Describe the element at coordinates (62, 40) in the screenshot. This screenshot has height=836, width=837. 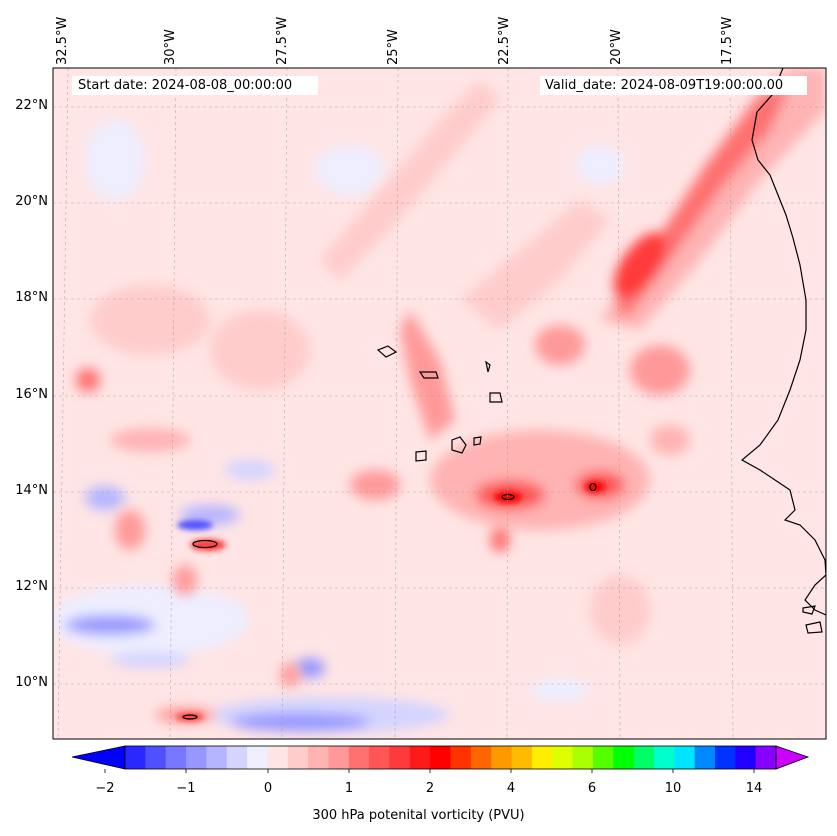
I see `lon-label: 32.5°W` at that location.